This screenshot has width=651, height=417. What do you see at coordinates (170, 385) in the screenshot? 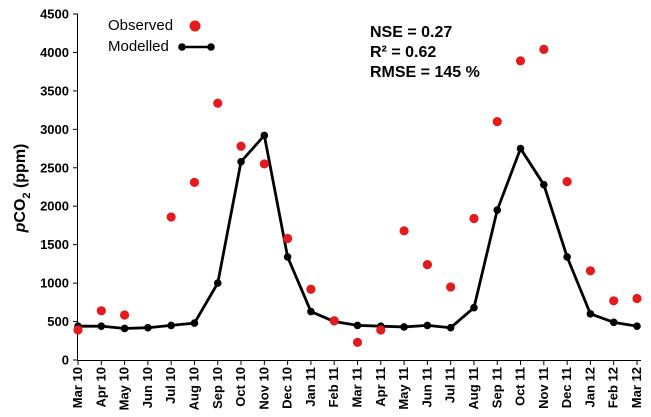
I see `x-tick-label: Jul 10` at bounding box center [170, 385].